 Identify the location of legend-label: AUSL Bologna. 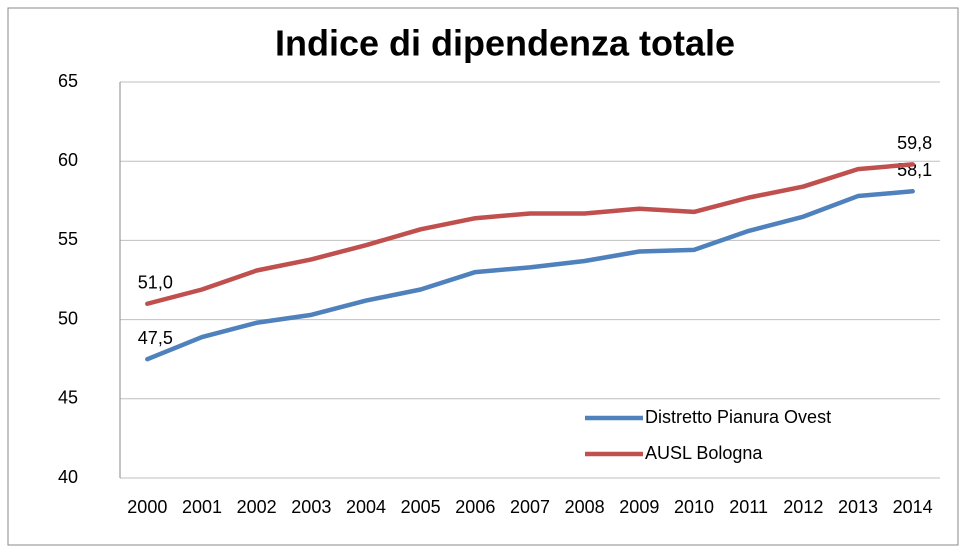
(704, 453).